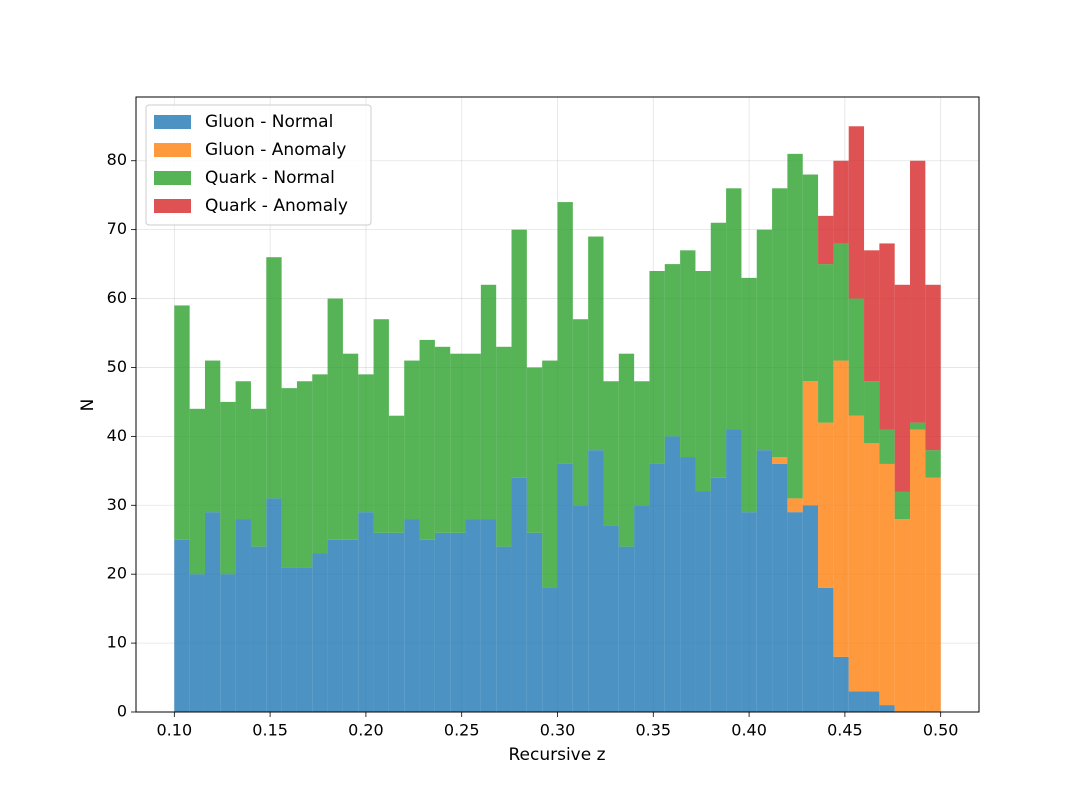 Image resolution: width=1088 pixels, height=800 pixels. Describe the element at coordinates (117, 297) in the screenshot. I see `y-tick-label: 60` at that location.